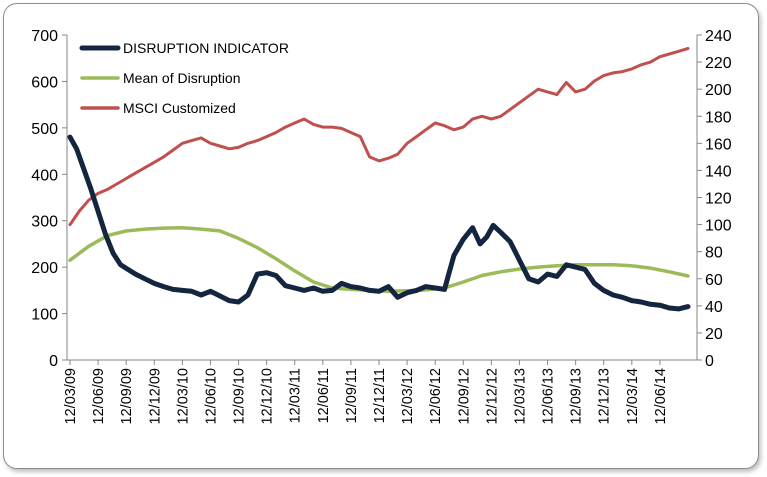 The image size is (767, 477). What do you see at coordinates (408, 396) in the screenshot?
I see `x-tick-label: 12/03/12` at bounding box center [408, 396].